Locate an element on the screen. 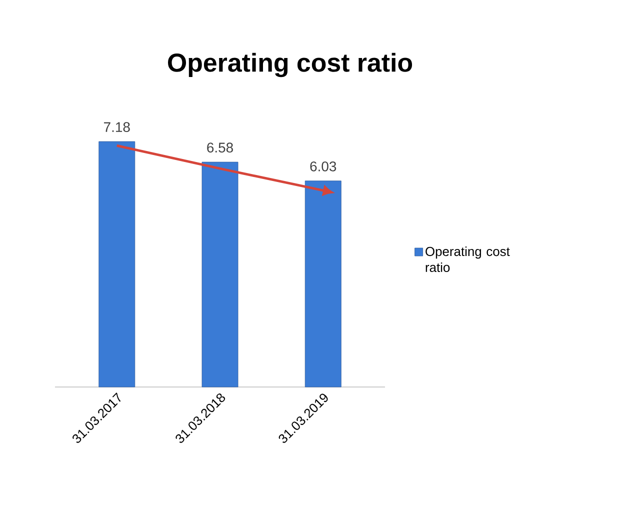 This screenshot has height=527, width=633. data-label: 6.03 is located at coordinates (323, 166).